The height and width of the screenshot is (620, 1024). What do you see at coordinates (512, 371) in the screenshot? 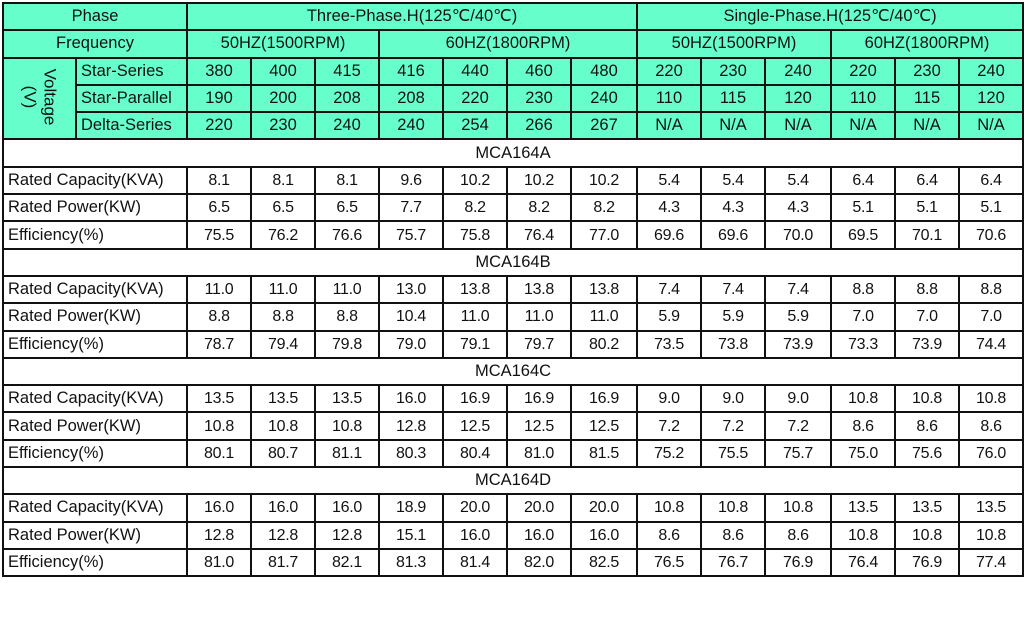
I see `model-title-row: MCA164C` at bounding box center [512, 371].